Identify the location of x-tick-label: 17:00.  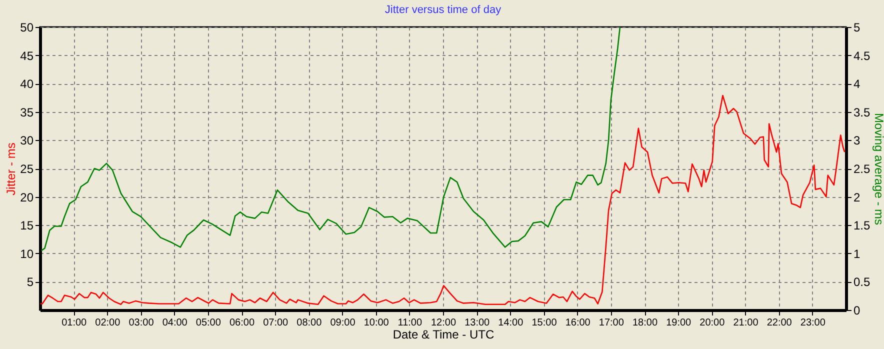
(611, 323).